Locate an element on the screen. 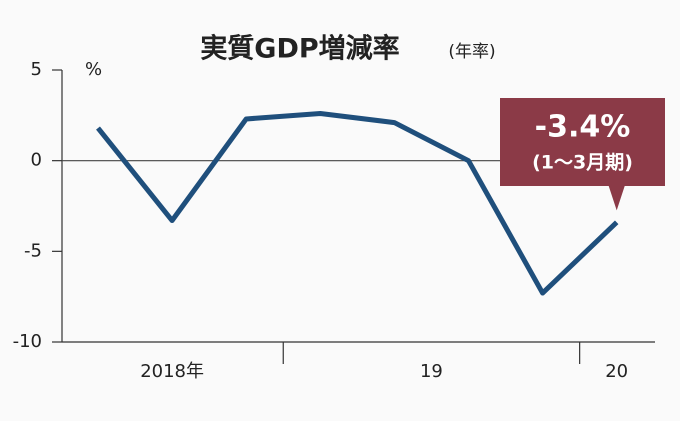 This screenshot has height=421, width=680. annotation: (1～3月期) is located at coordinates (582, 163).